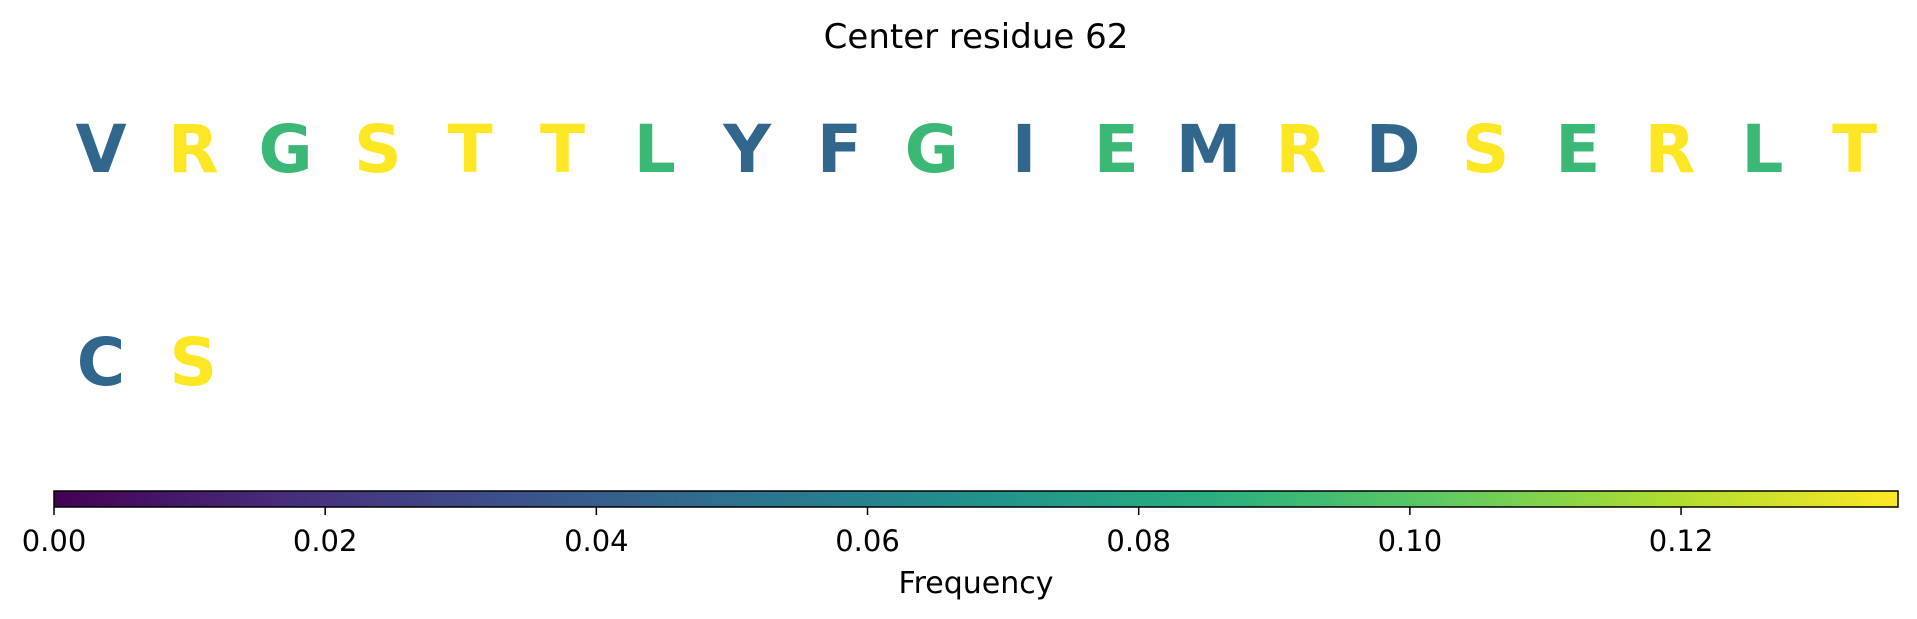 The height and width of the screenshot is (619, 1917). What do you see at coordinates (1209, 149) in the screenshot?
I see `residue-letter: M` at bounding box center [1209, 149].